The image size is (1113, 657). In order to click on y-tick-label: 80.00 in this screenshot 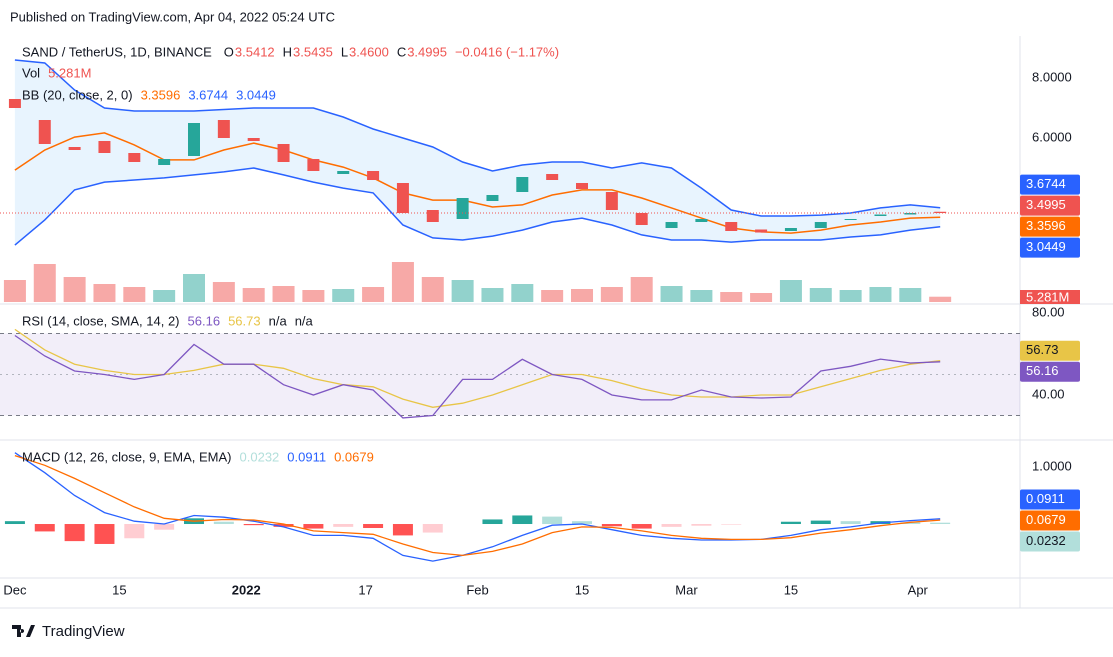, I will do `click(1048, 311)`.